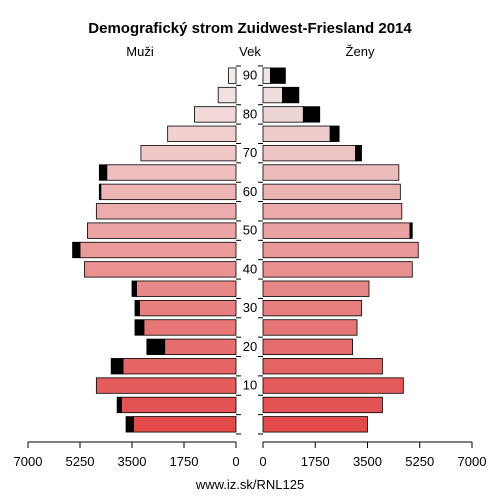  What do you see at coordinates (250, 230) in the screenshot?
I see `age-tick-label-50: 50` at bounding box center [250, 230].